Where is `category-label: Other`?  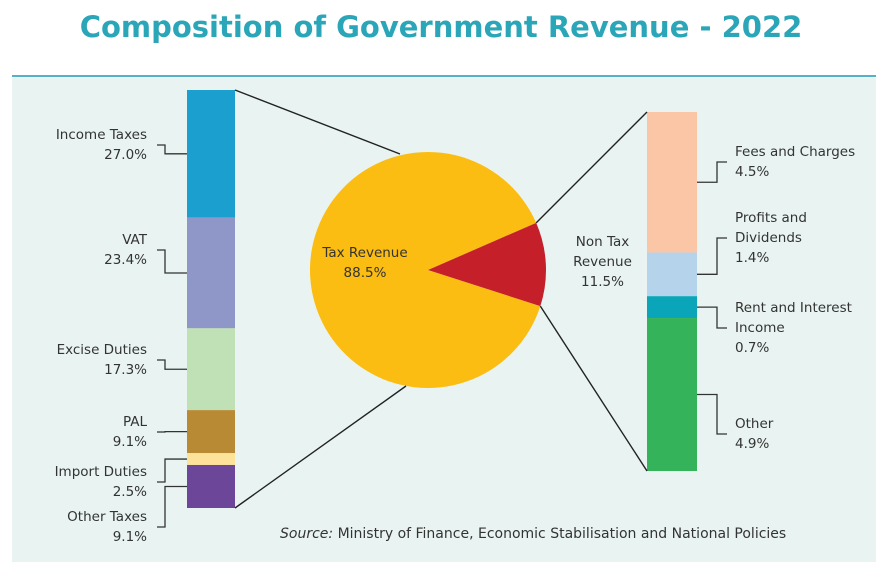
category-label: Other is located at coordinates (754, 424).